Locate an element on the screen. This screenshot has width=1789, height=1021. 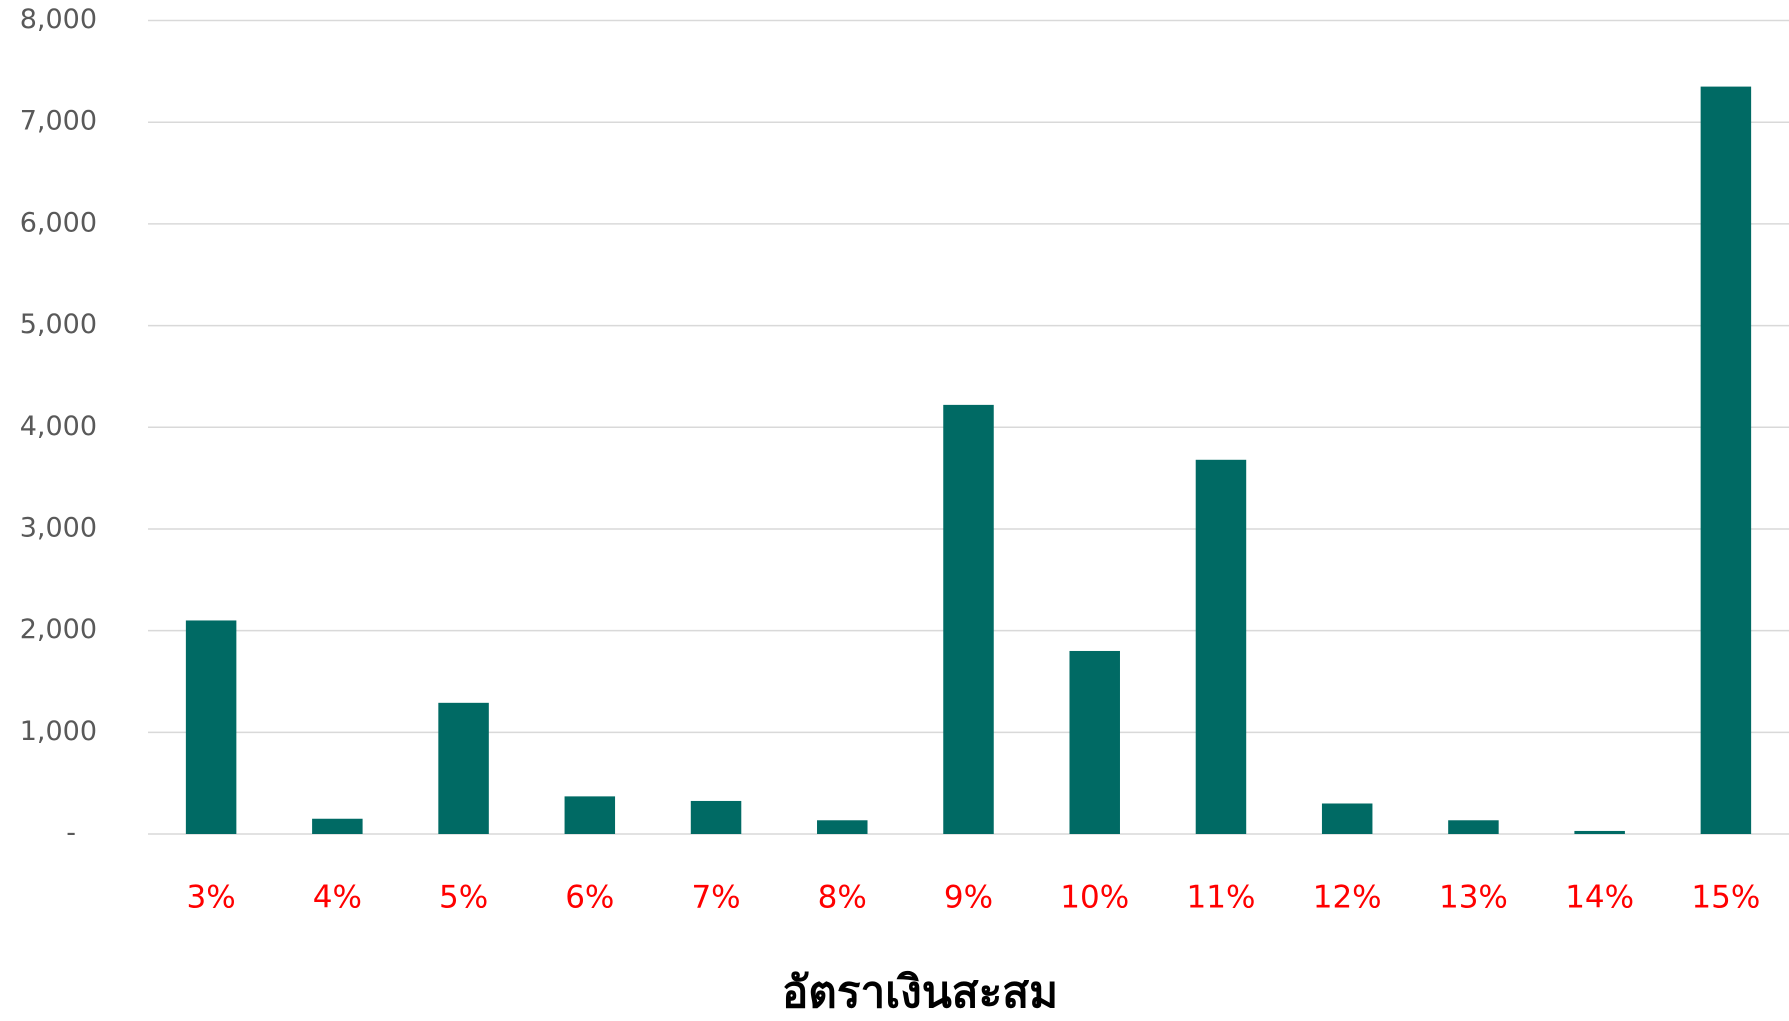
y-tick-label: 6,000 is located at coordinates (58, 222).